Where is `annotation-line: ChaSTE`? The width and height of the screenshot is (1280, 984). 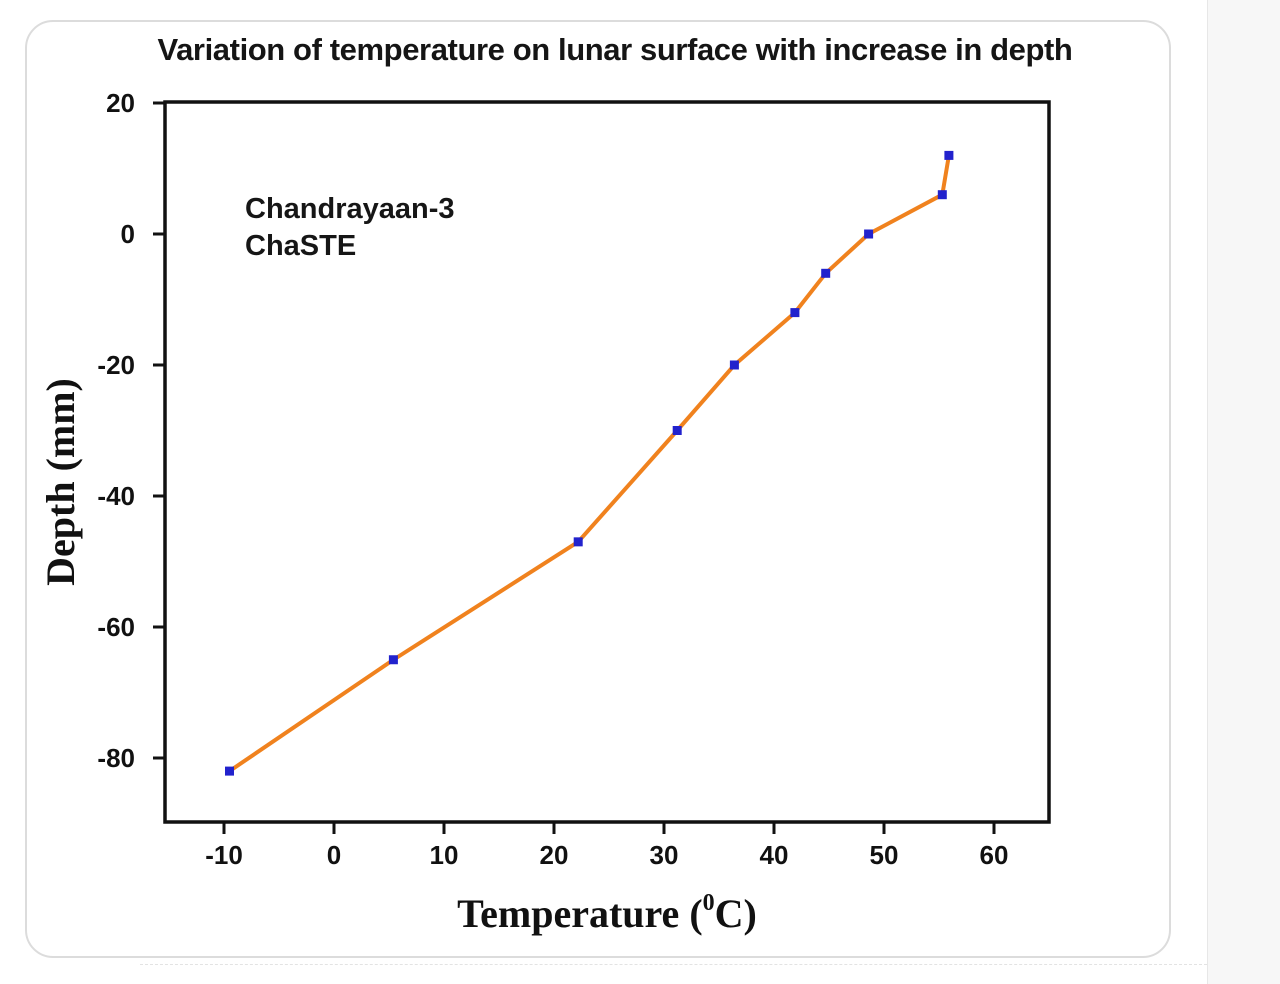
annotation-line: ChaSTE is located at coordinates (300, 246).